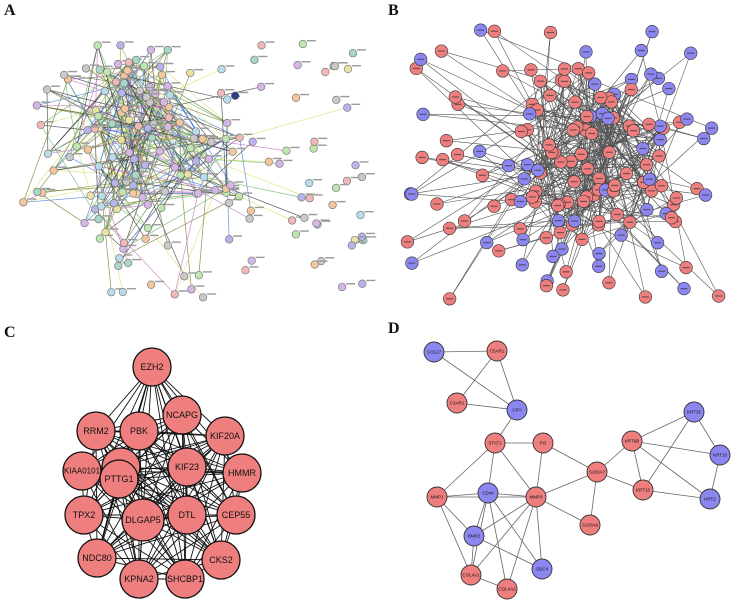  What do you see at coordinates (185, 579) in the screenshot?
I see `hub-node-label: SHCBP1` at bounding box center [185, 579].